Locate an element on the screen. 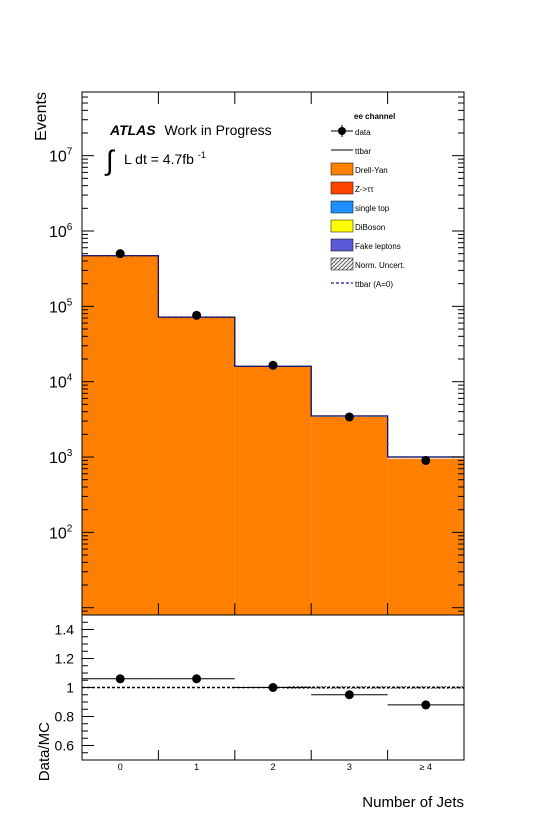  legend-entry-label: ttbar is located at coordinates (363, 151).